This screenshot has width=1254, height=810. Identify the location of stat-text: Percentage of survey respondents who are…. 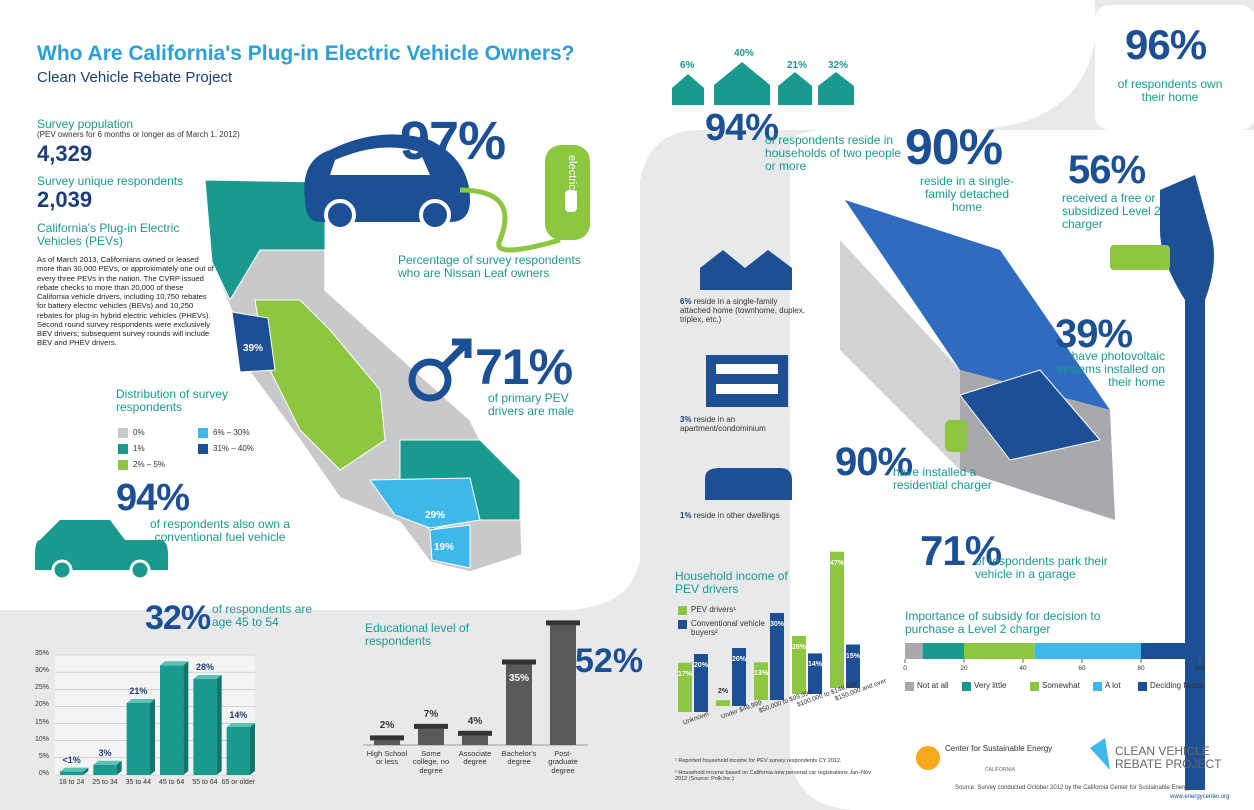
(489, 267).